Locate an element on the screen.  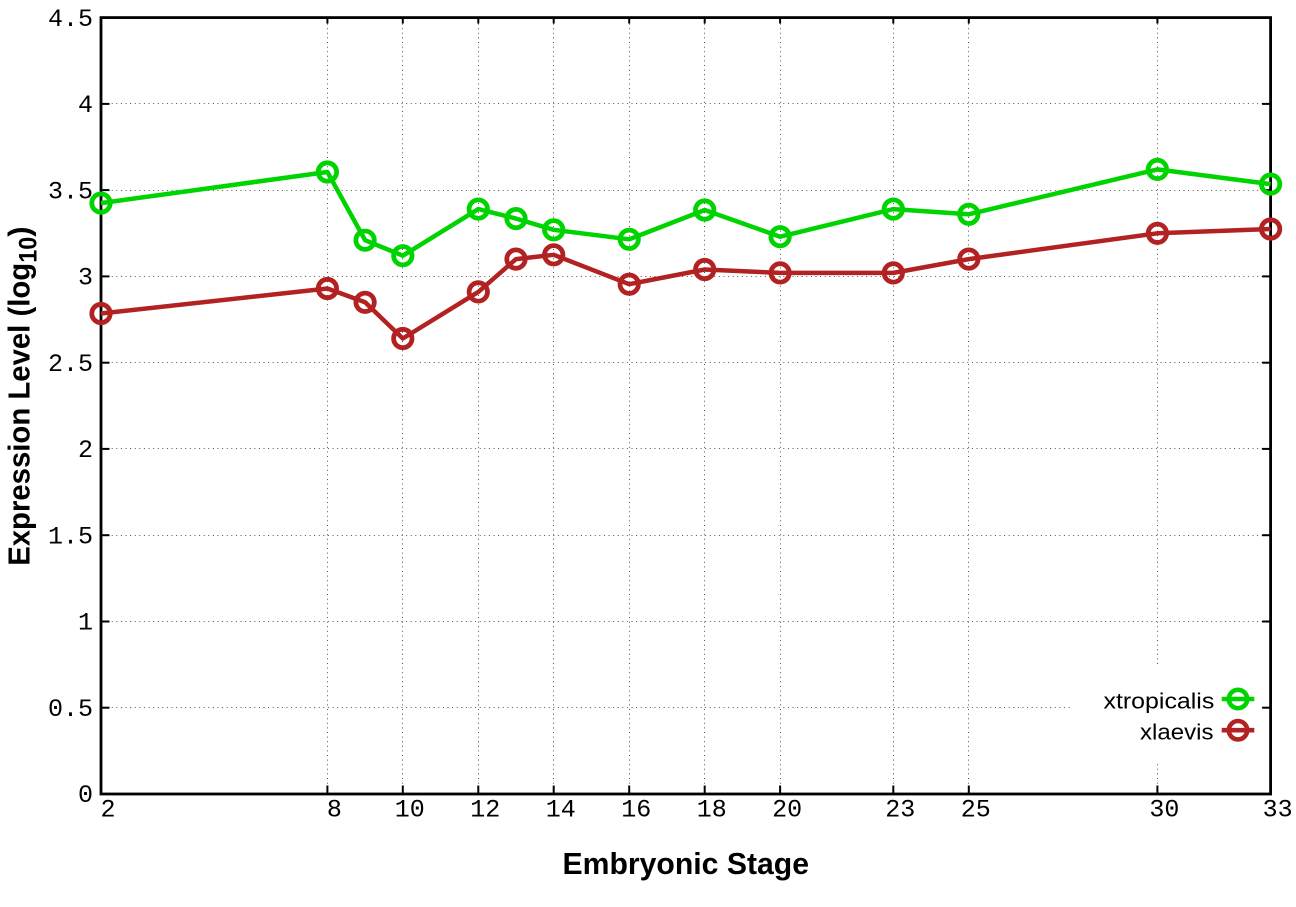
svg-text: 4 is located at coordinates (85, 105).